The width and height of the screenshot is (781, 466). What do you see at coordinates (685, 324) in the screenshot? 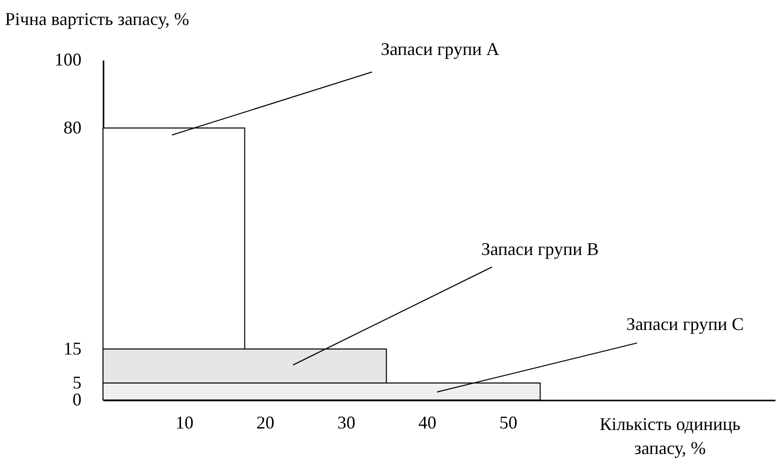
I see `text: Запаси групи С` at bounding box center [685, 324].